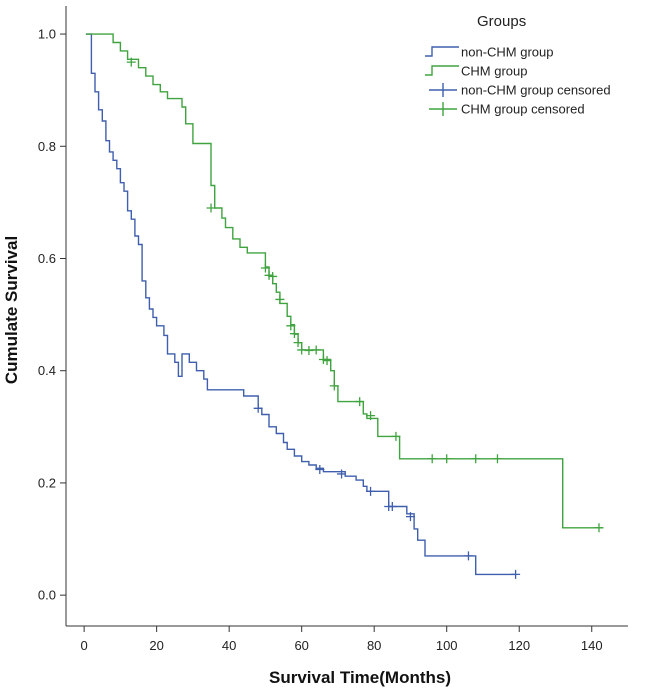 Image resolution: width=650 pixels, height=696 pixels. I want to click on legend-entry-non-chm-group-swatch, so click(442, 51).